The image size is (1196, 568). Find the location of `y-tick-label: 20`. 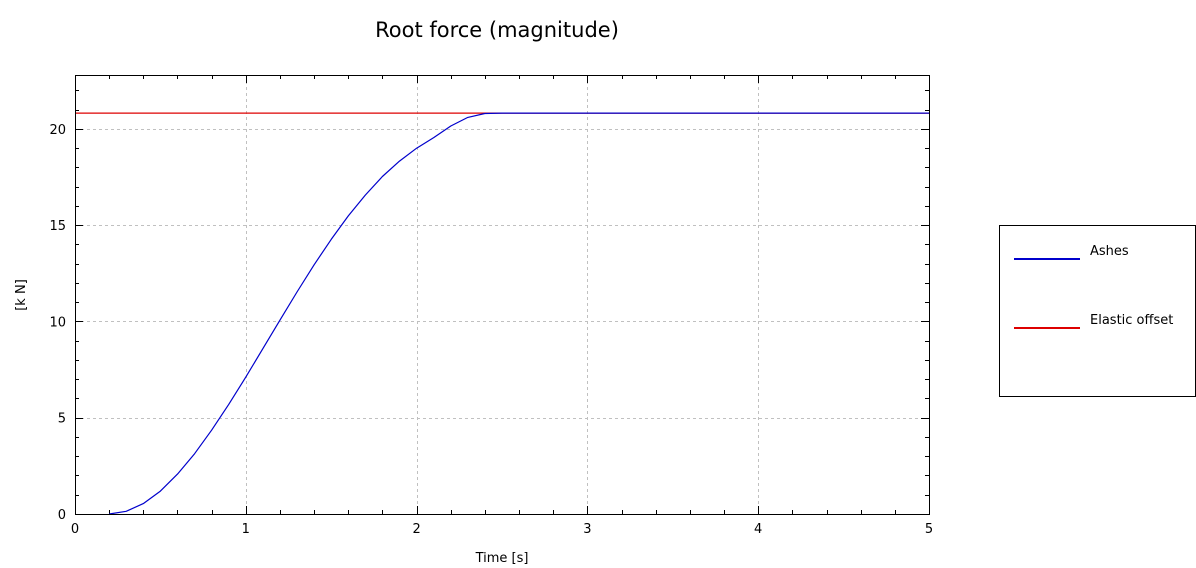

y-tick-label: 20 is located at coordinates (57, 130).